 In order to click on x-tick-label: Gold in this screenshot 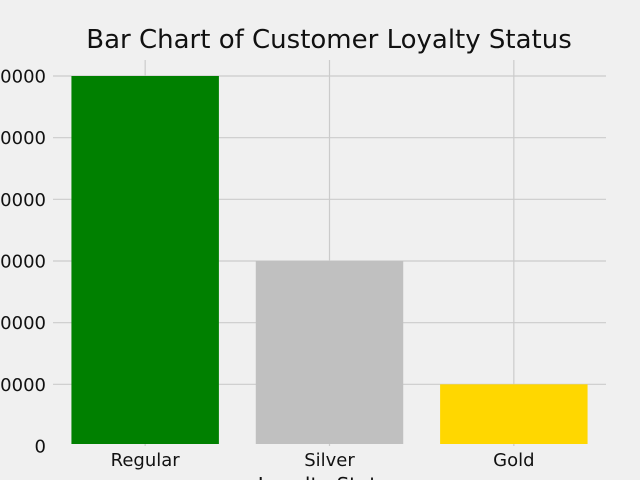, I will do `click(513, 460)`.